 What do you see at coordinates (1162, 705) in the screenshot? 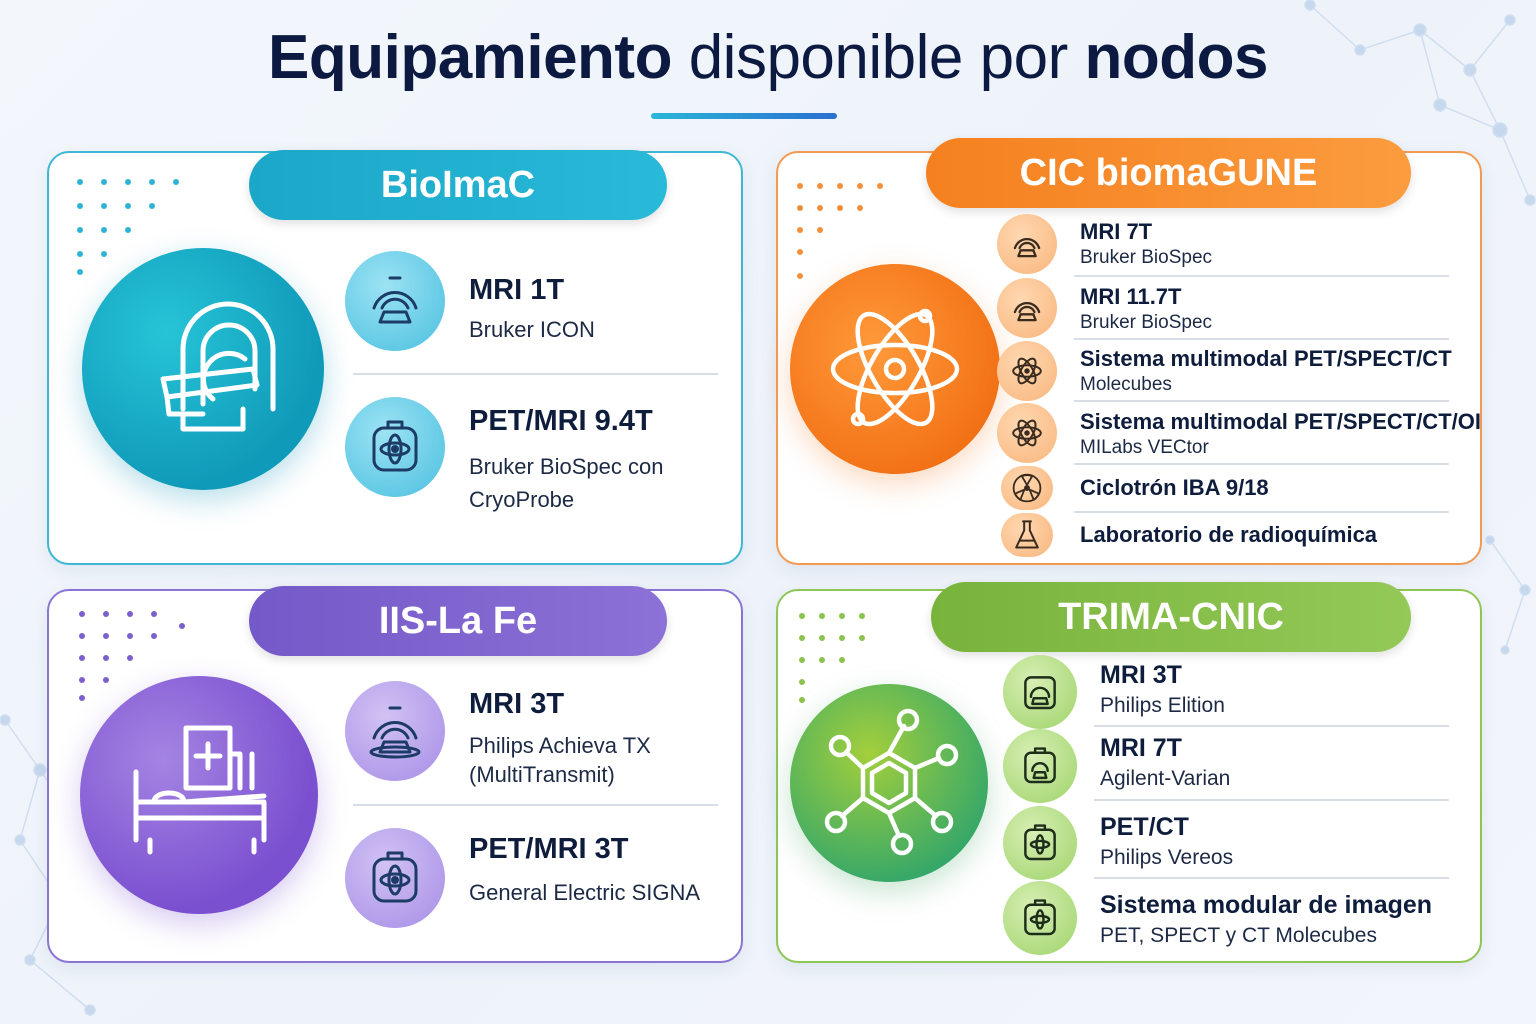
I see `equipment-model: Philips Elition` at bounding box center [1162, 705].